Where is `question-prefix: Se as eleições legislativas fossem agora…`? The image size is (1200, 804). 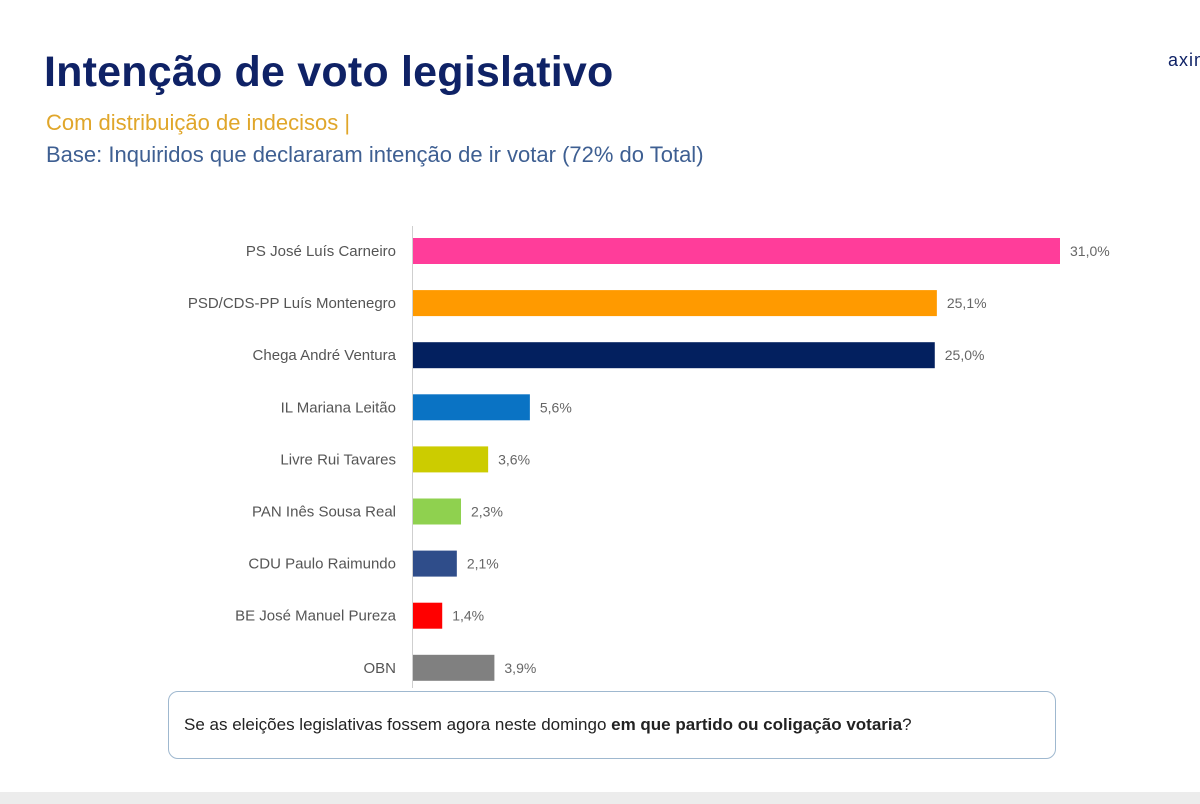
question-prefix: Se as eleições legislativas fossem agora… is located at coordinates (398, 724).